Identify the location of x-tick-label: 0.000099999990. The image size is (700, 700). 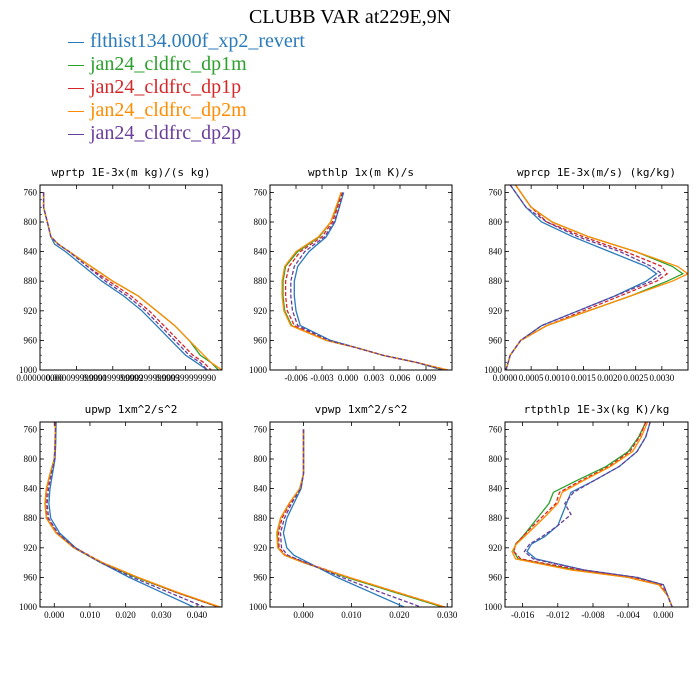
(76, 378).